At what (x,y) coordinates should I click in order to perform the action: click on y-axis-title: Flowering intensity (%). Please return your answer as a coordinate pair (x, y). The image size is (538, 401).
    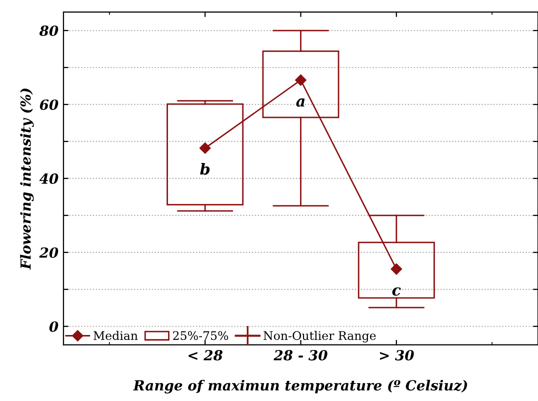
    Looking at the image, I should click on (27, 179).